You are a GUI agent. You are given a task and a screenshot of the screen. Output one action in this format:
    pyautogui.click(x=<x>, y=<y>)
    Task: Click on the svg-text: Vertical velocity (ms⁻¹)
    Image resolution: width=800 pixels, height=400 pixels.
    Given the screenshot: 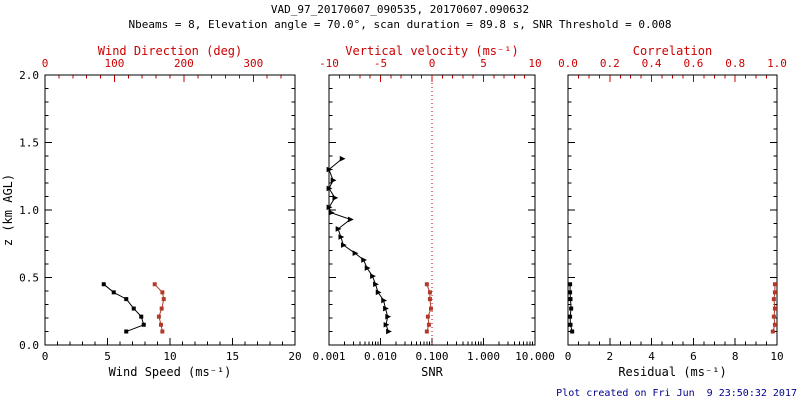 What is the action you would take?
    pyautogui.click(x=431, y=51)
    